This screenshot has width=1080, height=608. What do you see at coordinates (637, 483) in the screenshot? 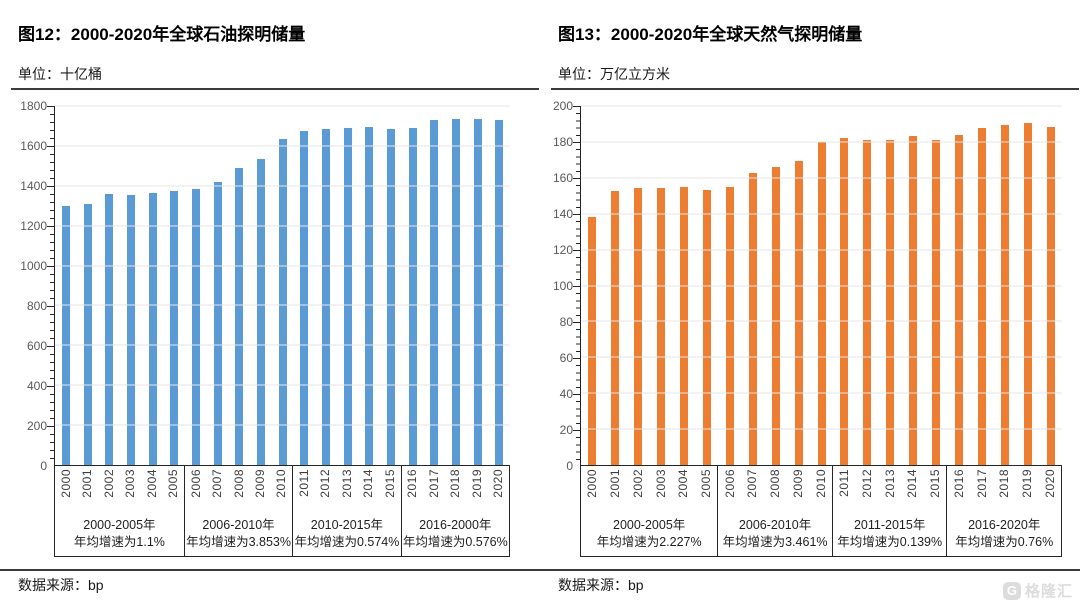
I see `year-label: 2002` at bounding box center [637, 483].